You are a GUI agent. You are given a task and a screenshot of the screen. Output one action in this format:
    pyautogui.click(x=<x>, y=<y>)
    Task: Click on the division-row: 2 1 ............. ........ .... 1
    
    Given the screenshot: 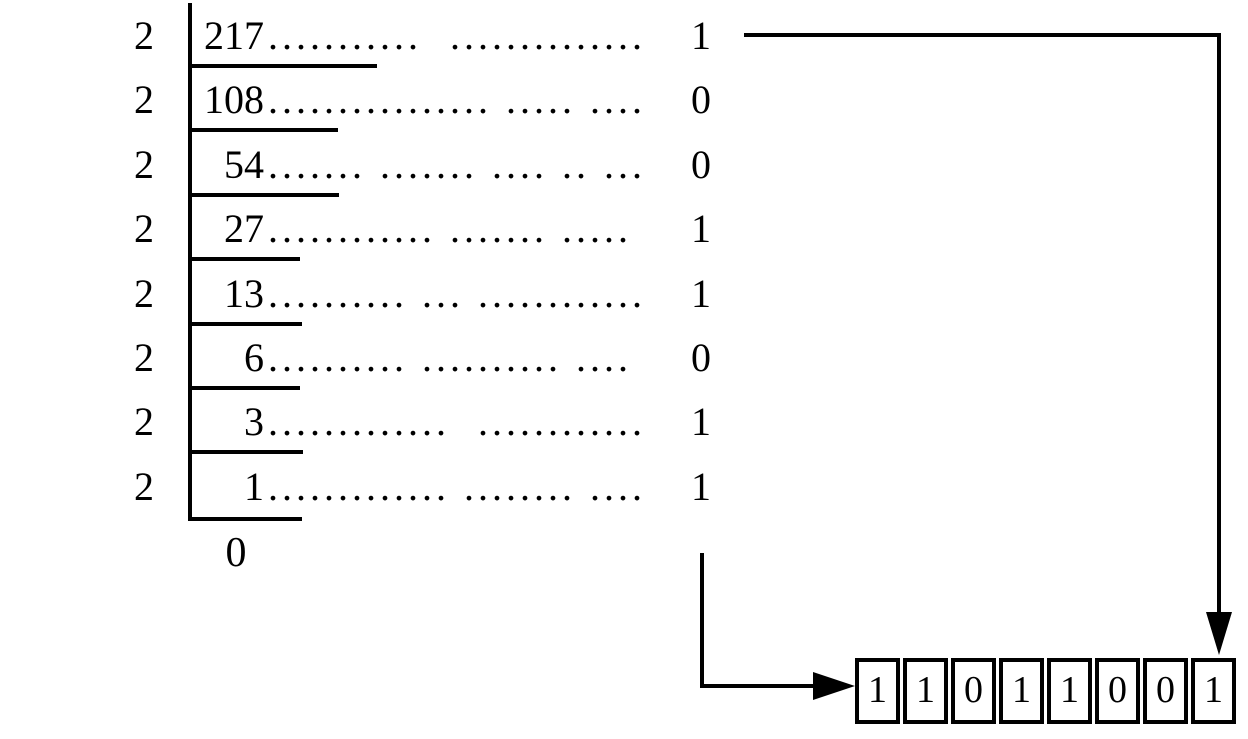 What is the action you would take?
    pyautogui.click(x=380, y=487)
    